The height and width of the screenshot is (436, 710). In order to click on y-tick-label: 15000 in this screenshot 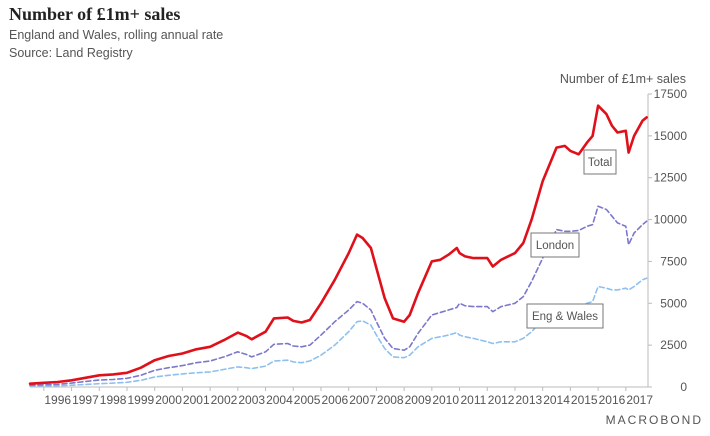, I will do `click(671, 136)`.